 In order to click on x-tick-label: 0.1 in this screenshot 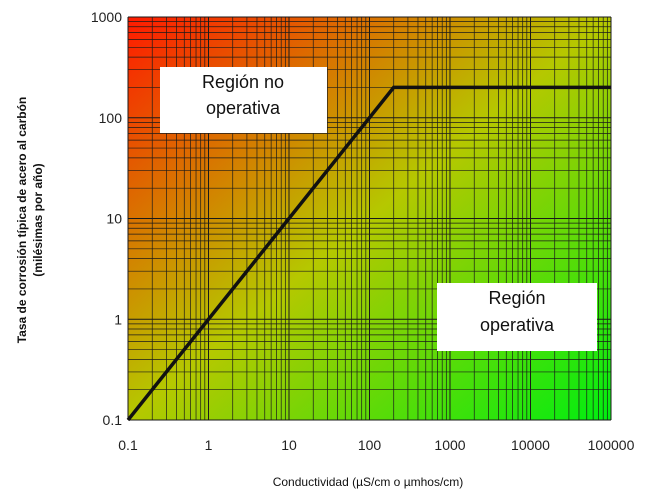, I will do `click(128, 445)`.